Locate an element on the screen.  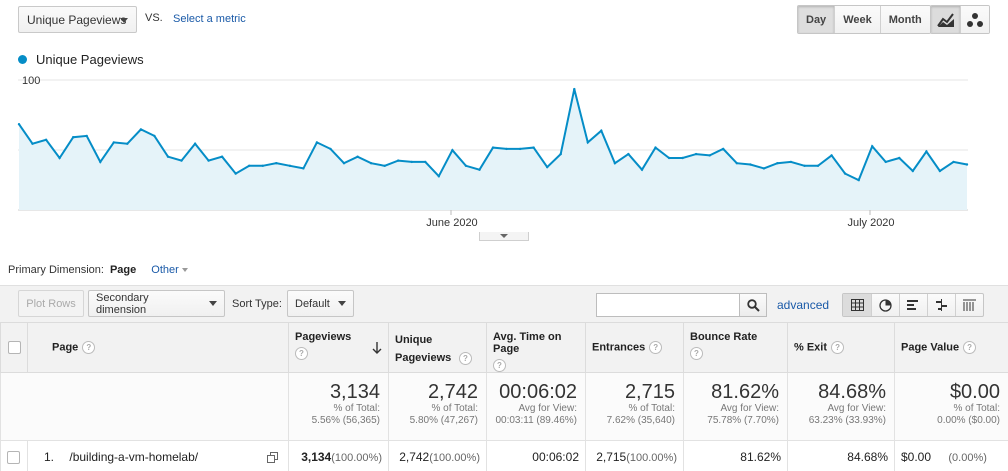
row-page-link: /building-a-vm-homelab/ is located at coordinates (134, 457).